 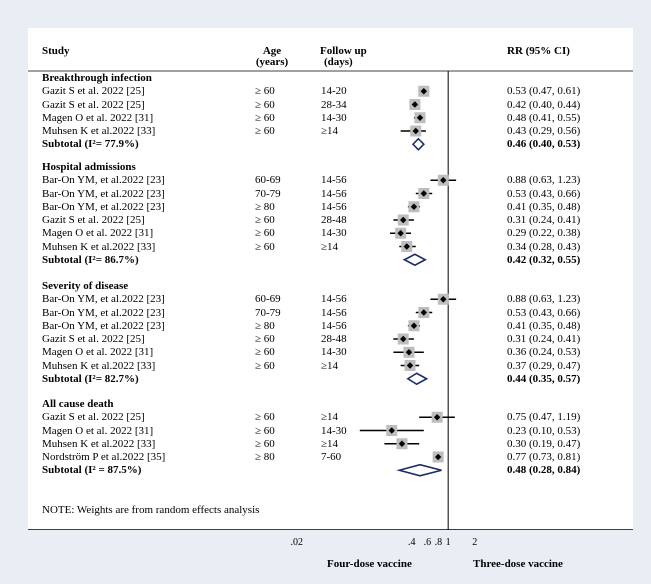 What do you see at coordinates (544, 378) in the screenshot?
I see `subtotal-rr: 0.44 (0.35, 0.57)` at bounding box center [544, 378].